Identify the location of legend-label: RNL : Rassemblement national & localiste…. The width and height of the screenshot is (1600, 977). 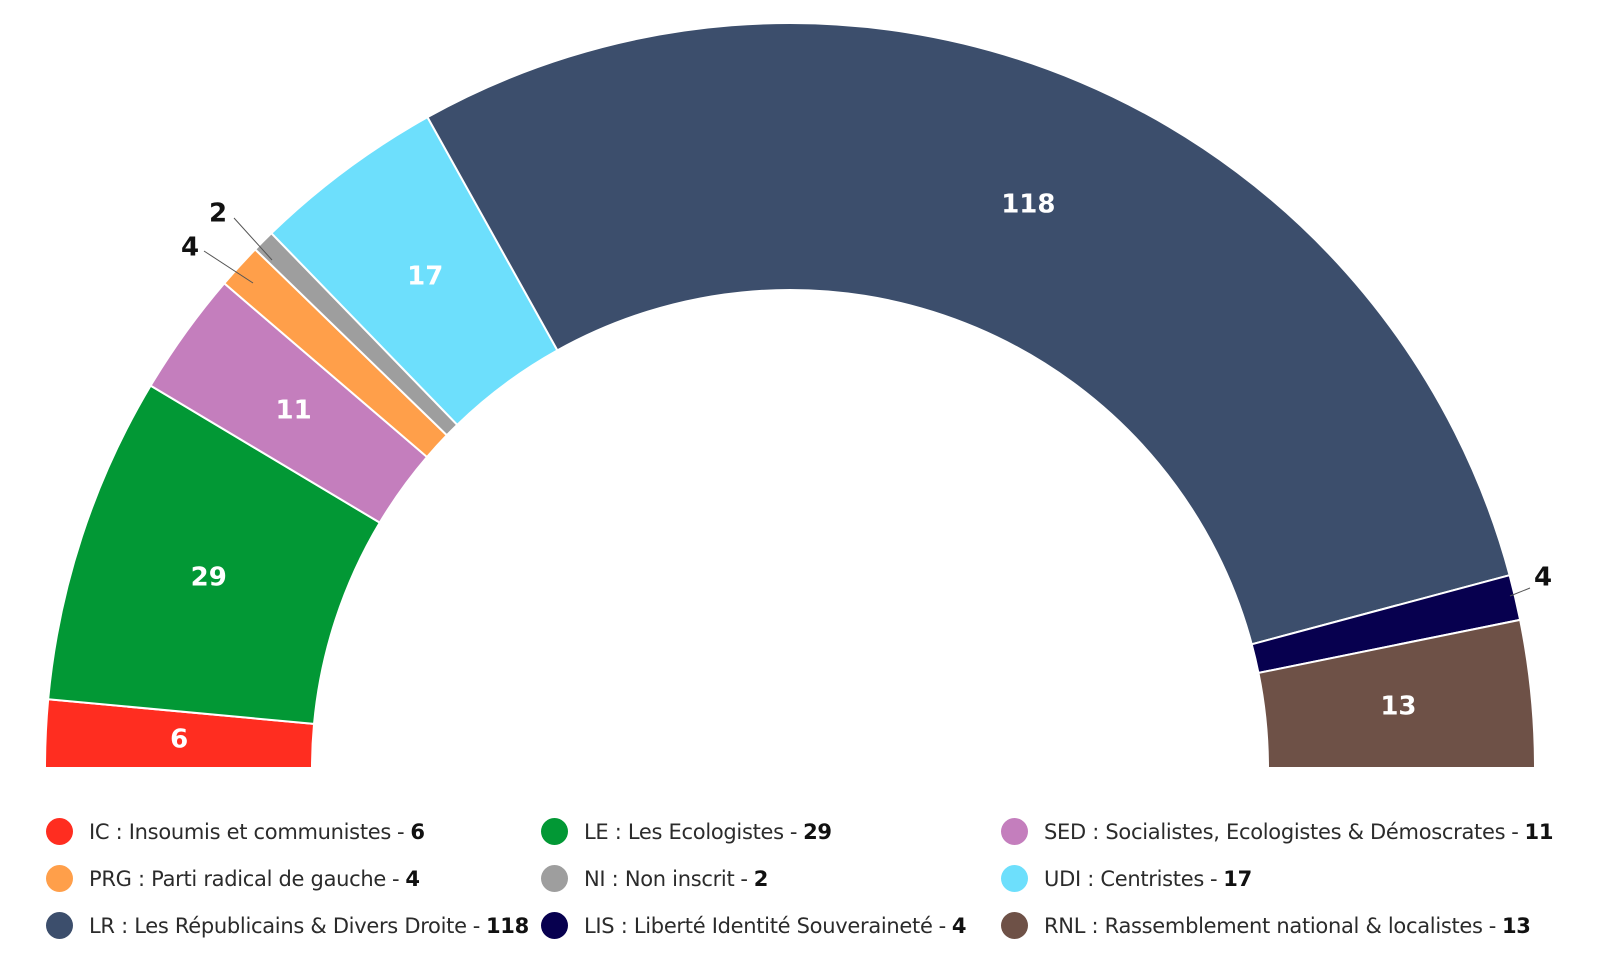
(1263, 925).